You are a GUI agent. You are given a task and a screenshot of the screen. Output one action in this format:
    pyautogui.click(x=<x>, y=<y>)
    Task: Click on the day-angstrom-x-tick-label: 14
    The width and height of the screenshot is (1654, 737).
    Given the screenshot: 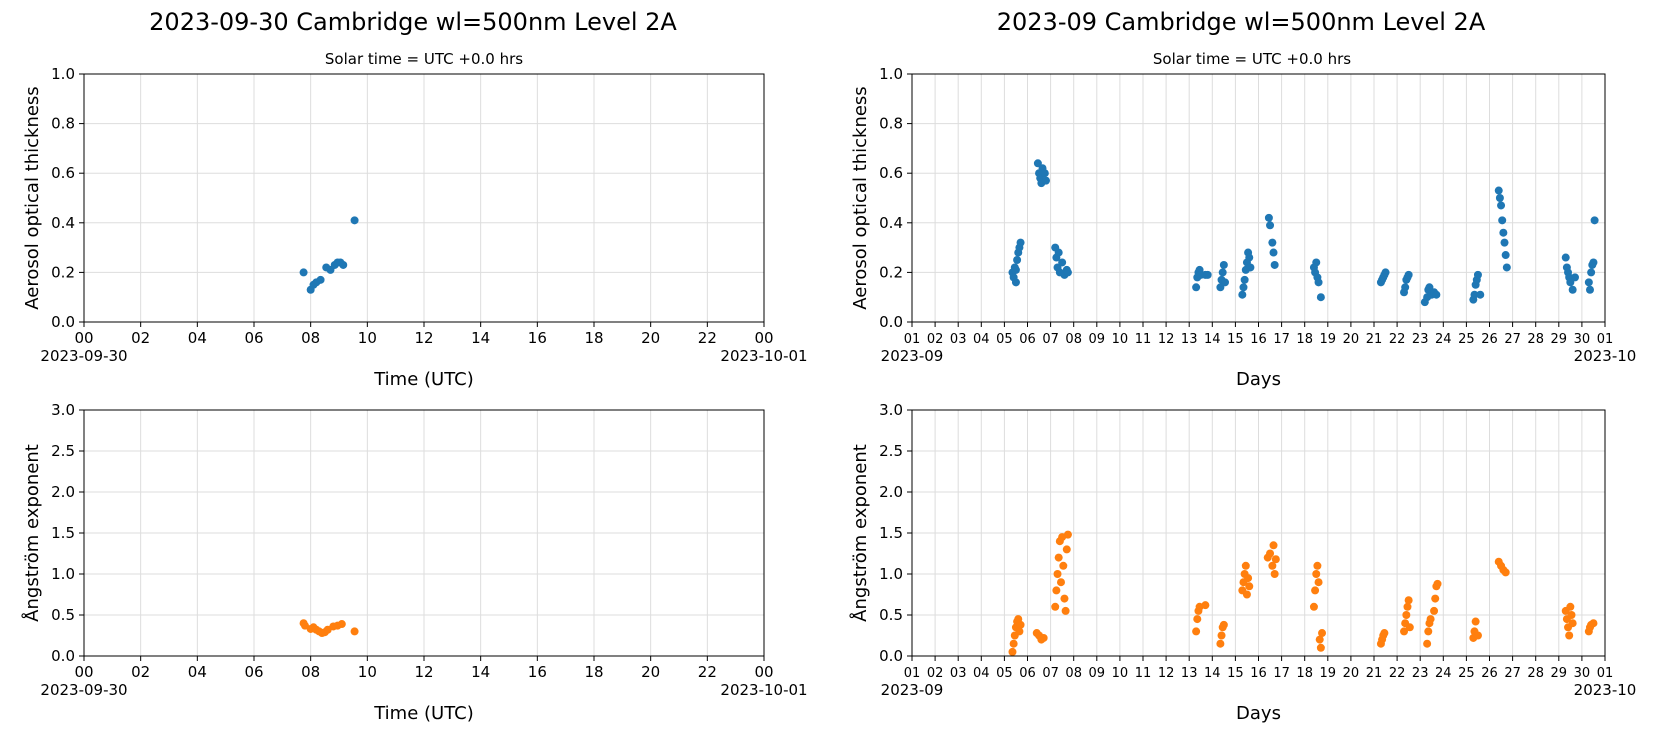 What is the action you would take?
    pyautogui.click(x=480, y=672)
    